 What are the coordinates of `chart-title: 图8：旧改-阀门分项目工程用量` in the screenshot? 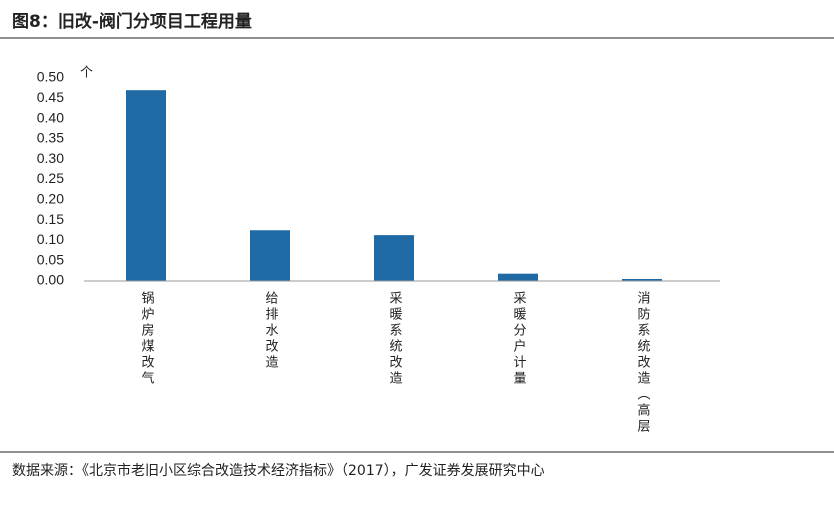 It's located at (132, 21).